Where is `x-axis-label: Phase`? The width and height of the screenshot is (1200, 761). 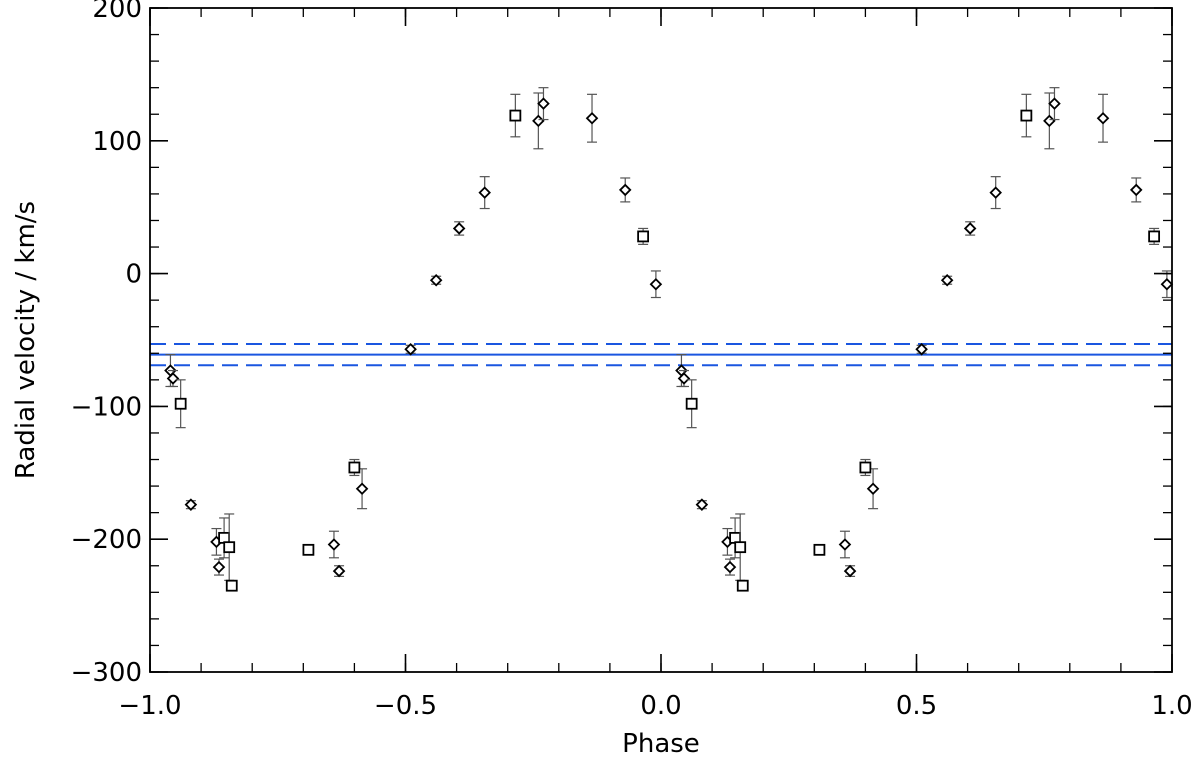 x-axis-label: Phase is located at coordinates (661, 744).